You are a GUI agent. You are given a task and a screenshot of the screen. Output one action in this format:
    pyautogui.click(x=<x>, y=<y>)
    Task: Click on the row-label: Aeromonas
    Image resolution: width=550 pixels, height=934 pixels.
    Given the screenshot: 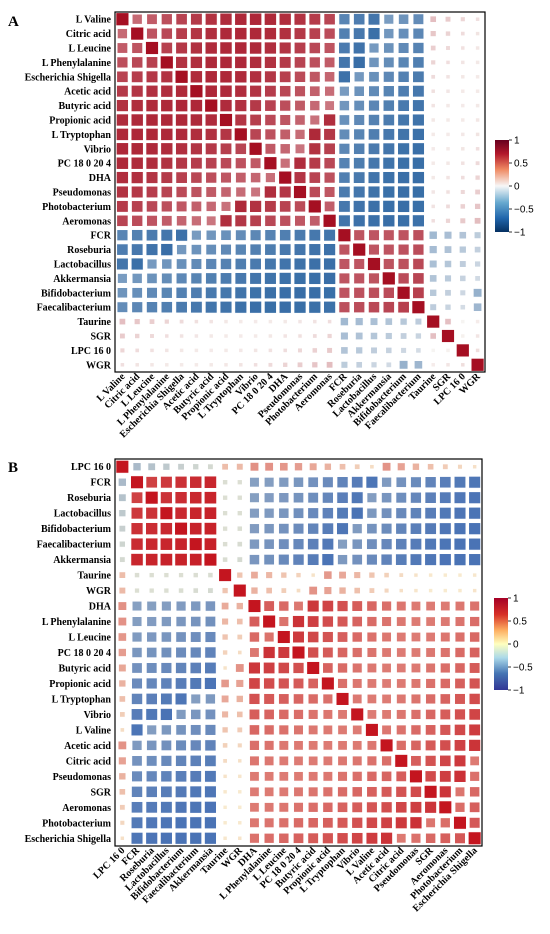 What is the action you would take?
    pyautogui.click(x=86, y=221)
    